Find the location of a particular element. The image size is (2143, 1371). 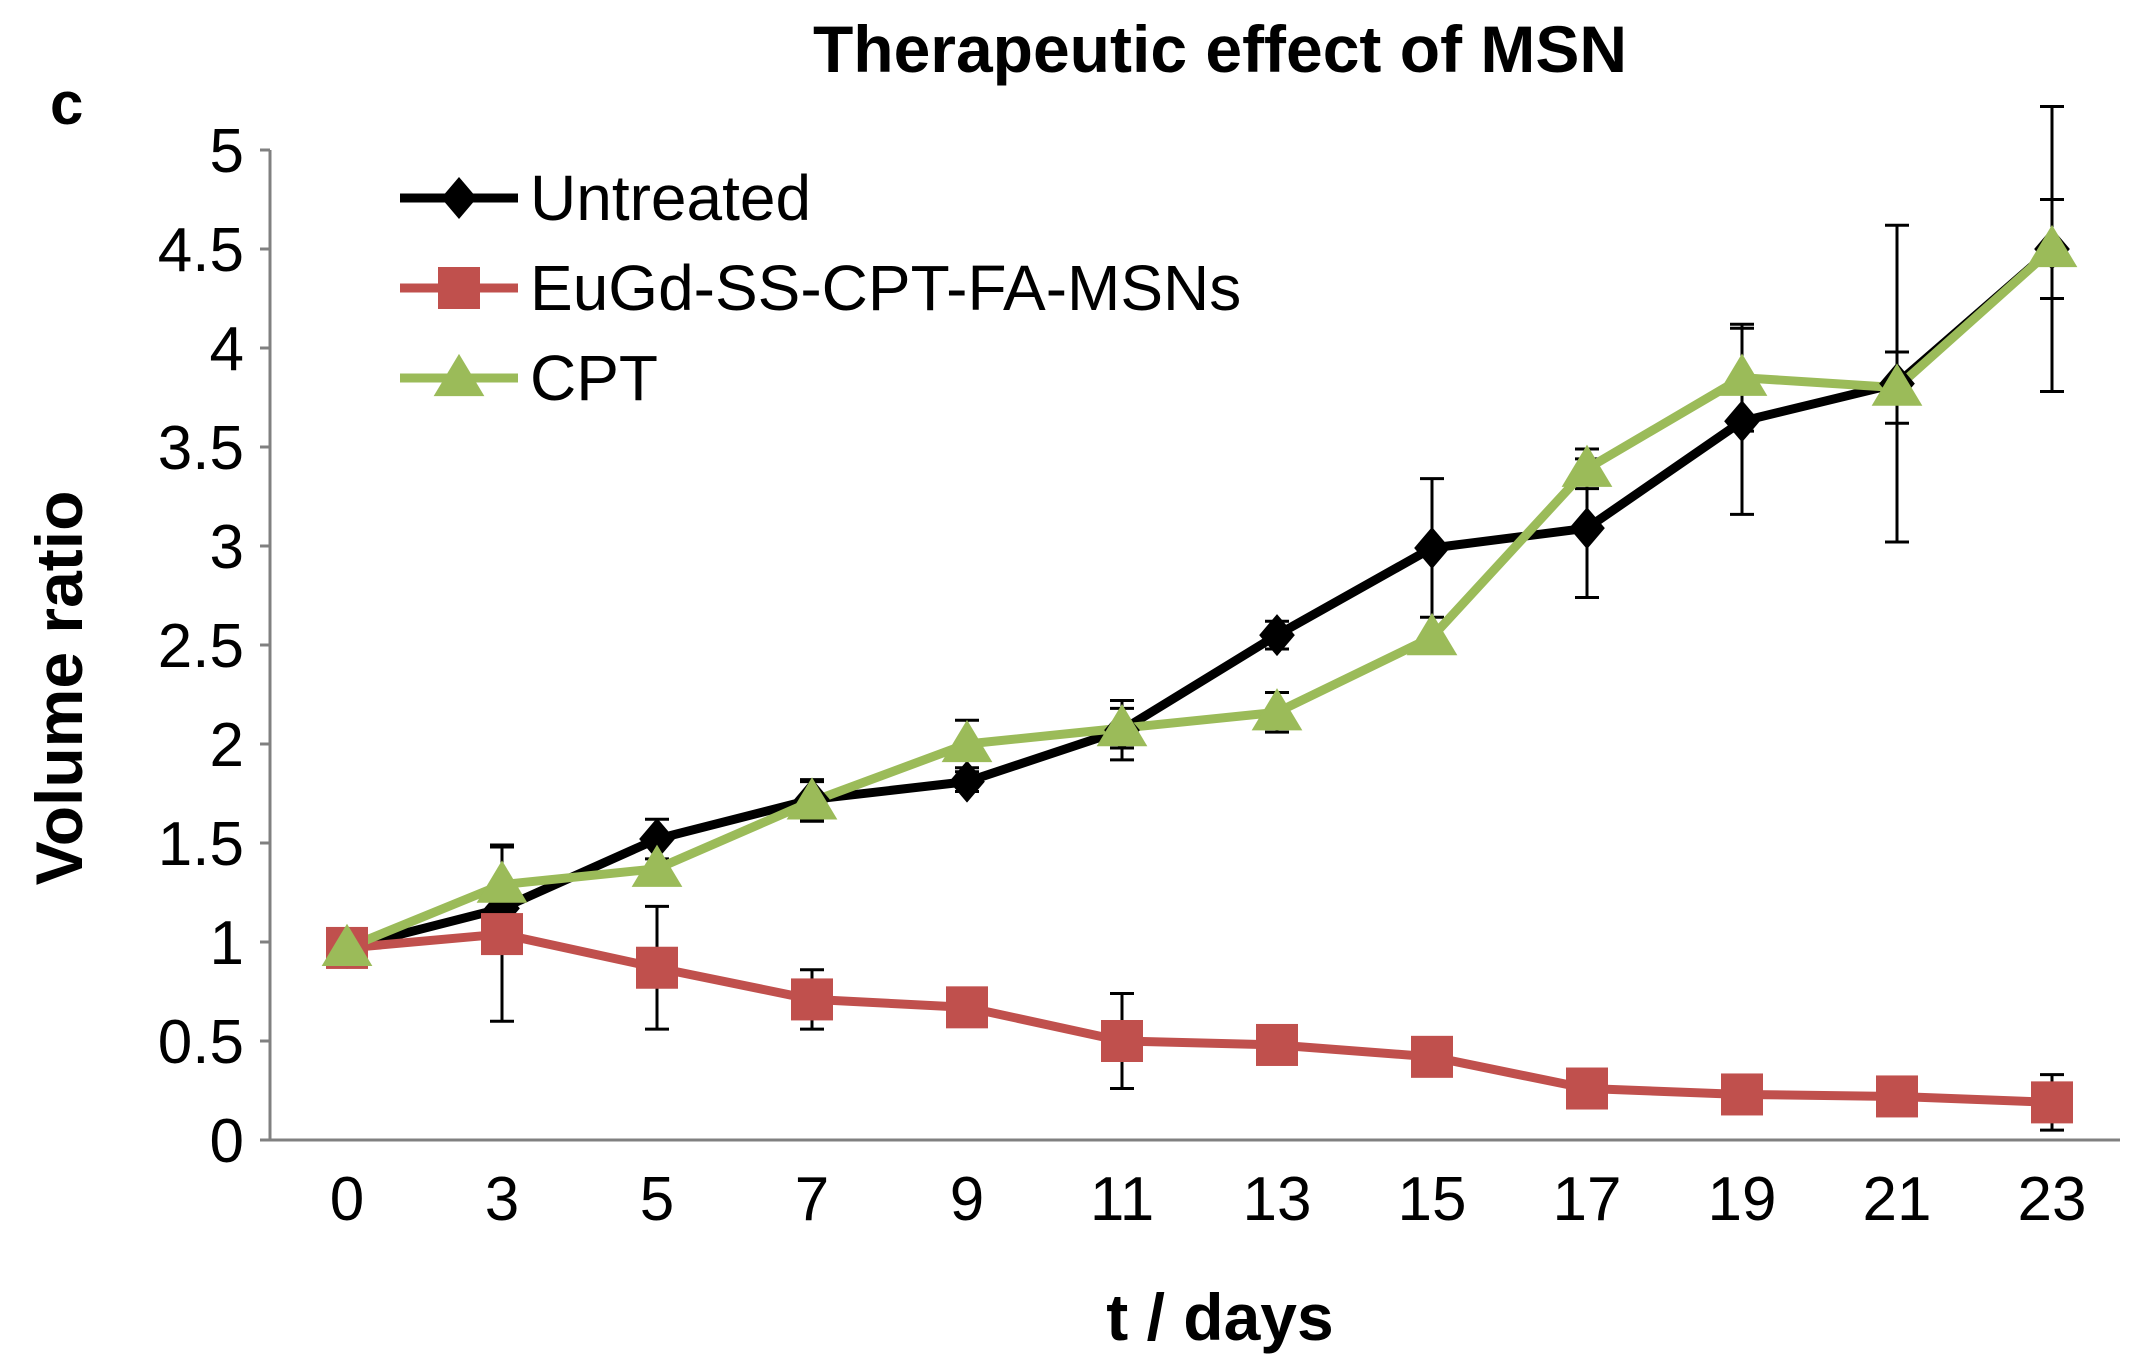

y-tick-label: 1.5 is located at coordinates (201, 844).